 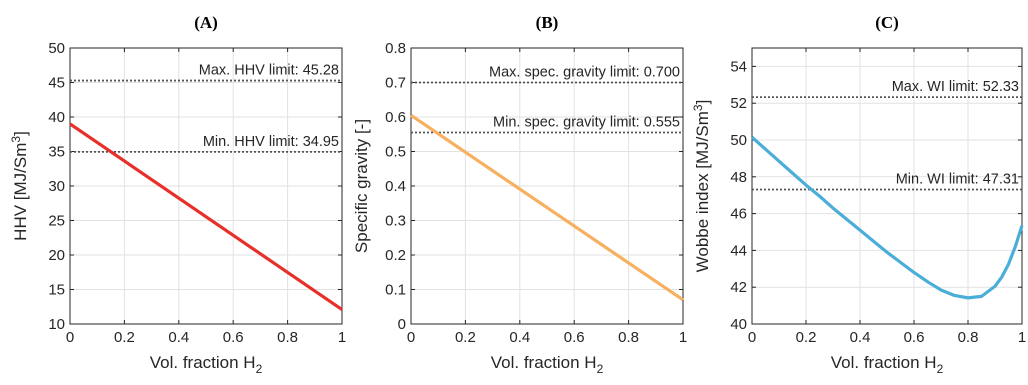 I want to click on panel-label: (B), so click(x=547, y=22).